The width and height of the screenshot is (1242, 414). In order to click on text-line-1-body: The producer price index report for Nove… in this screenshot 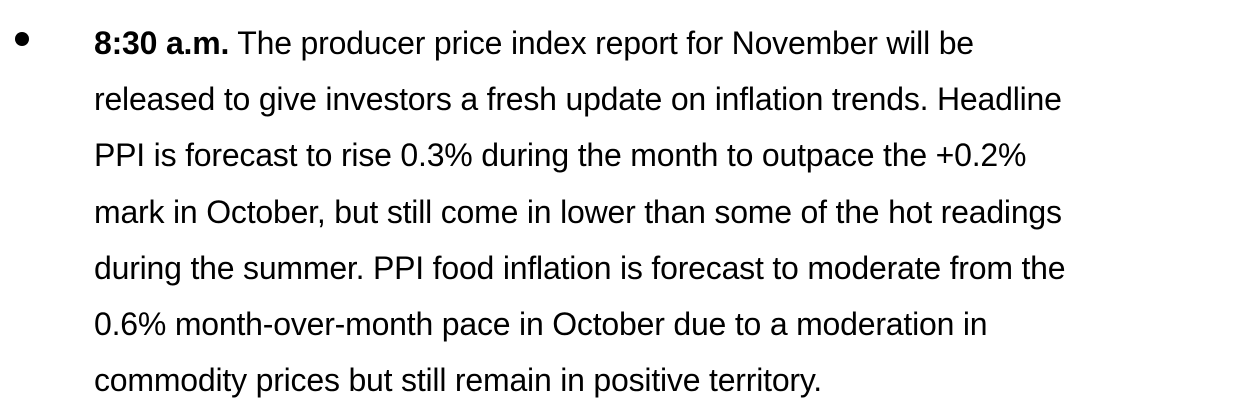, I will do `click(601, 43)`.